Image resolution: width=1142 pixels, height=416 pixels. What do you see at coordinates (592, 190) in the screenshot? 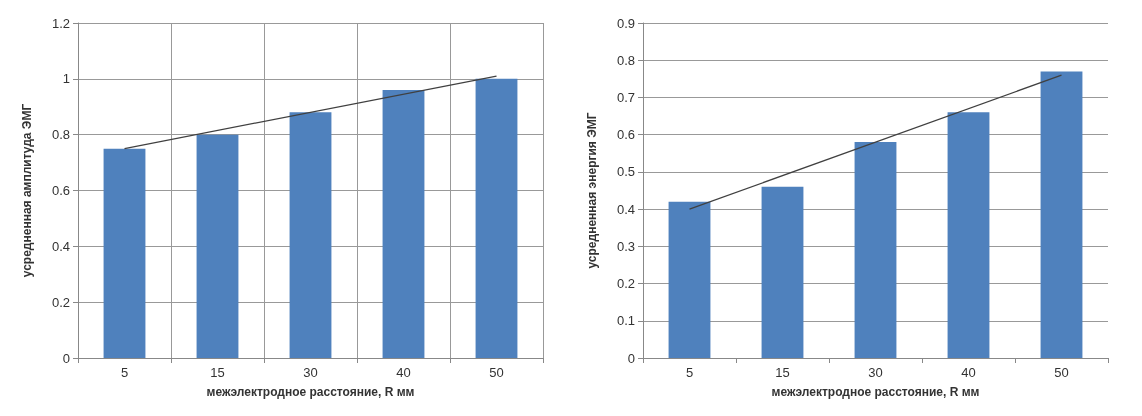
I see `y-axis-title: усредненная энергия ЭМГ` at bounding box center [592, 190].